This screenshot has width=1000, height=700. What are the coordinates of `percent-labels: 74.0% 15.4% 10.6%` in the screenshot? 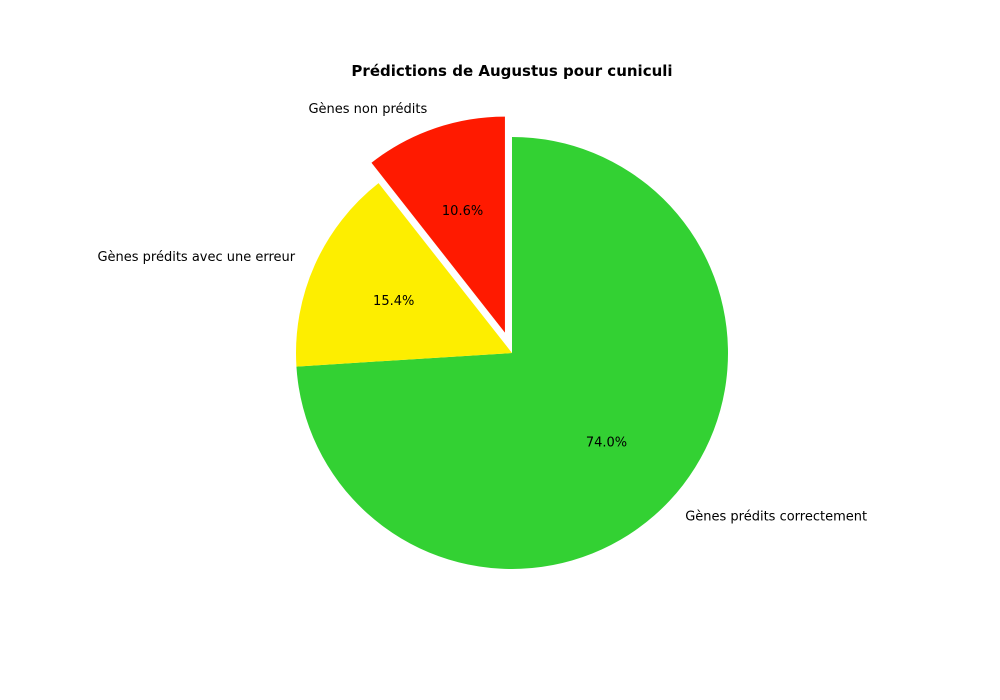 It's located at (500, 327).